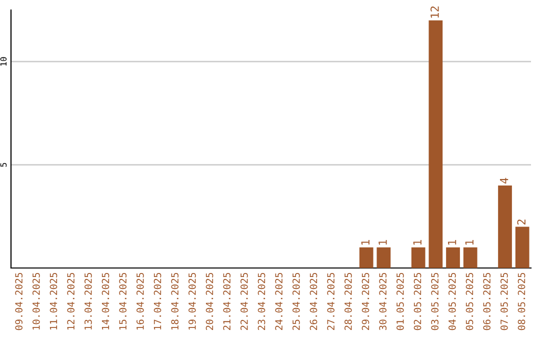  Describe the element at coordinates (158, 301) in the screenshot. I see `x-tick-label: 17.04.2025` at that location.